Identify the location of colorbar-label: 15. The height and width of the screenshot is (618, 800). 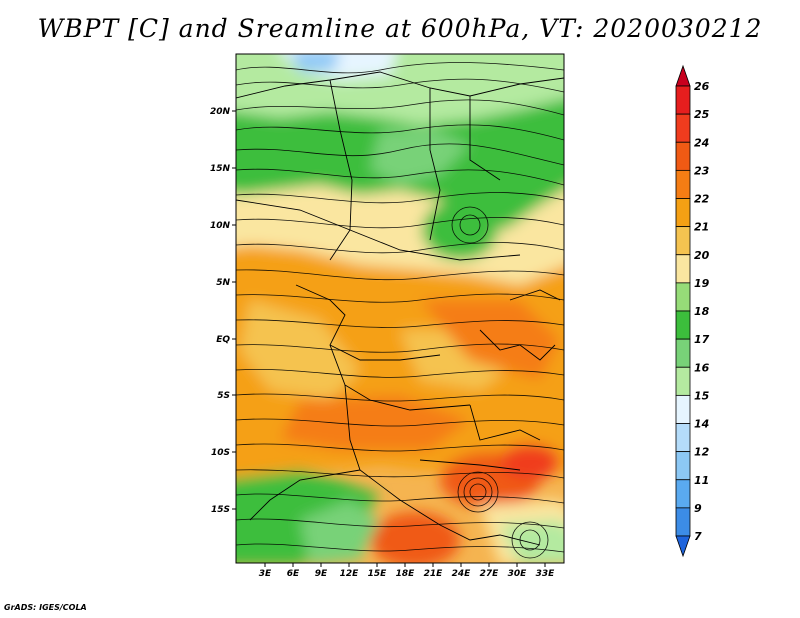
(702, 395).